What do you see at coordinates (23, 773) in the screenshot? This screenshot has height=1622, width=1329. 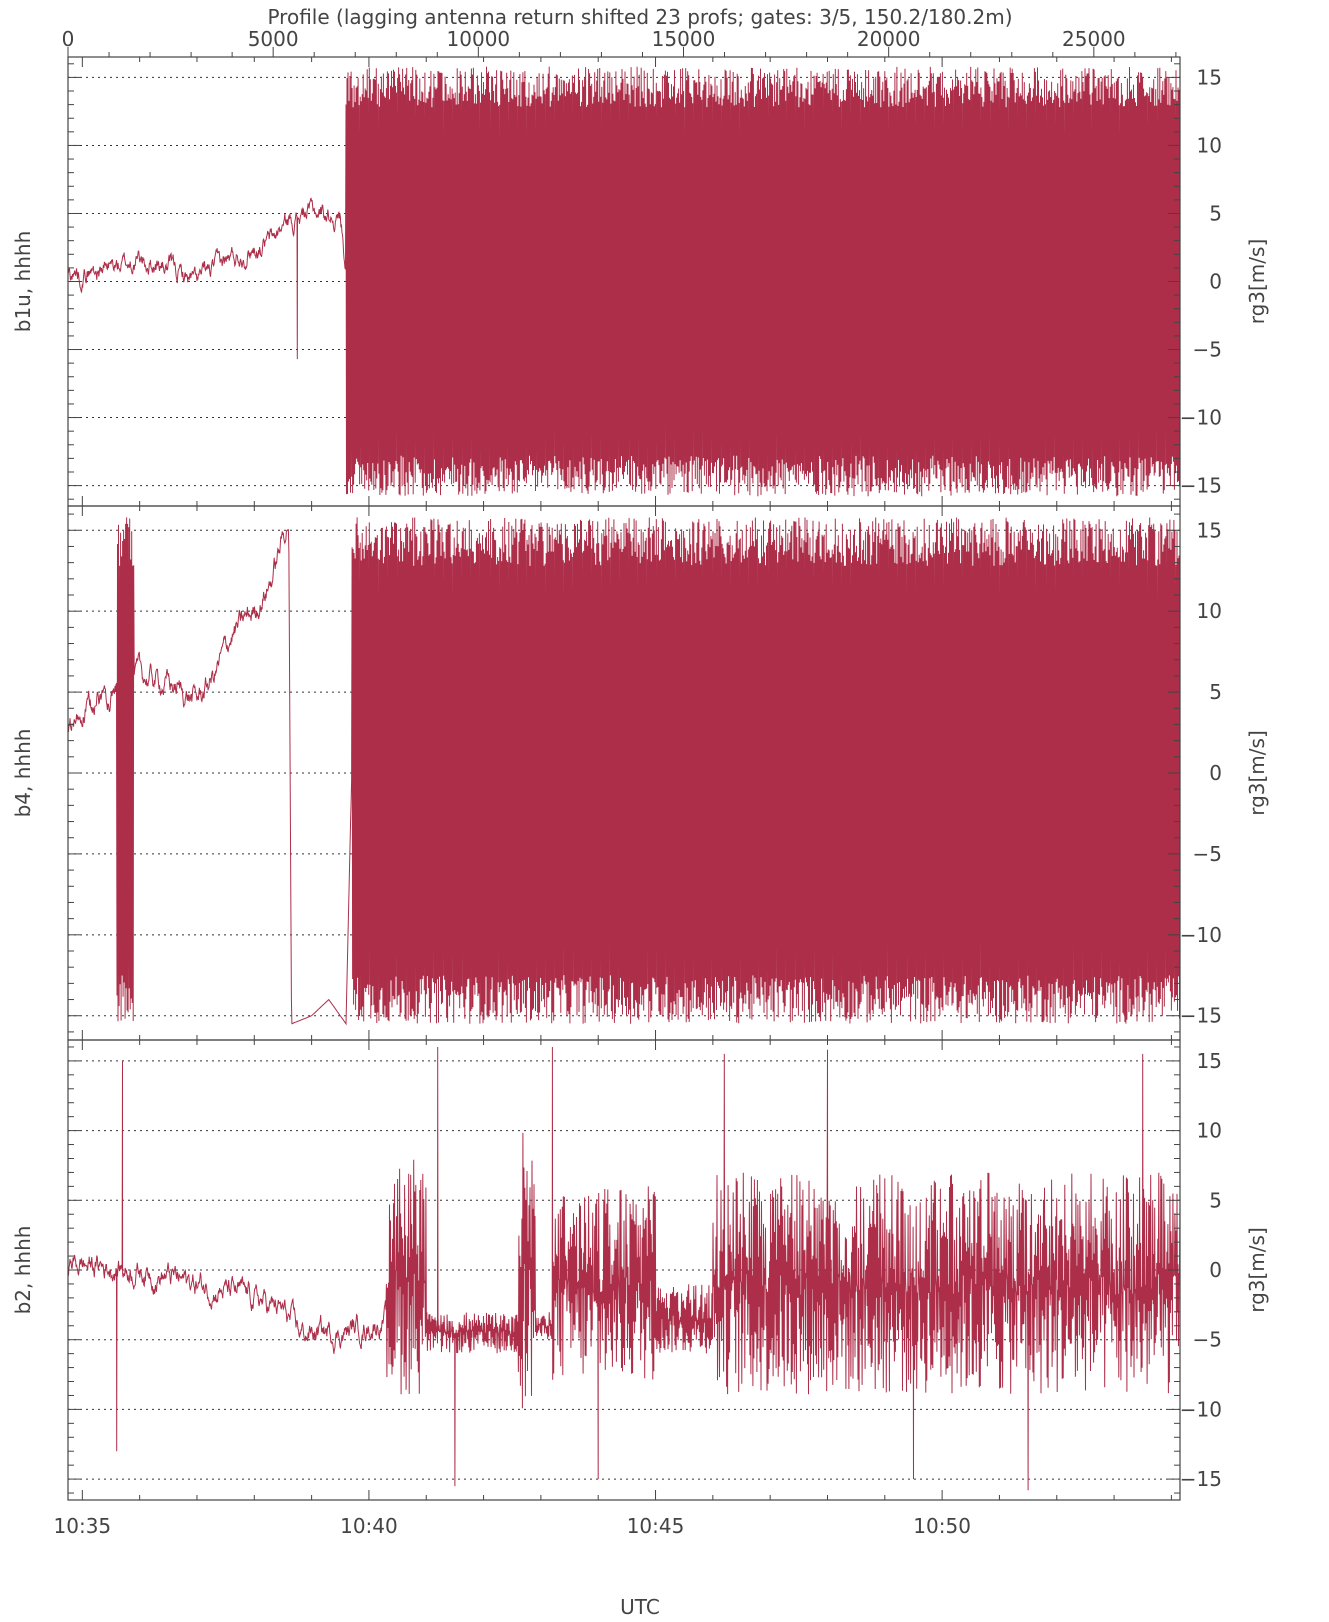 I see `panel-left-label: b4, hhhh` at bounding box center [23, 773].